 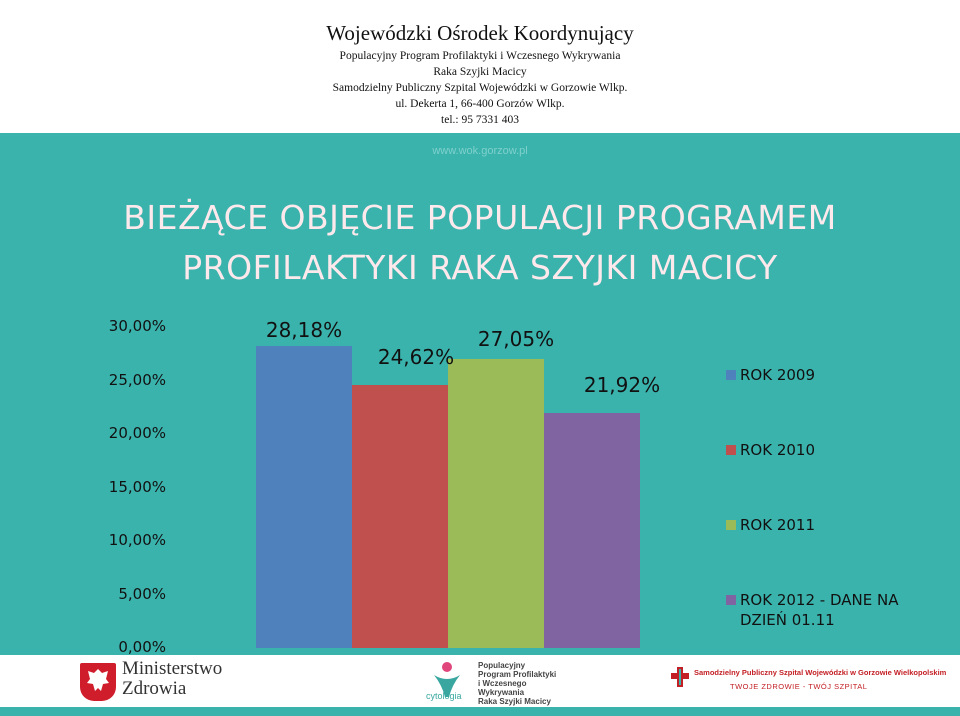 What do you see at coordinates (502, 683) in the screenshot?
I see `cytologia-text-line: i Wczesnego` at bounding box center [502, 683].